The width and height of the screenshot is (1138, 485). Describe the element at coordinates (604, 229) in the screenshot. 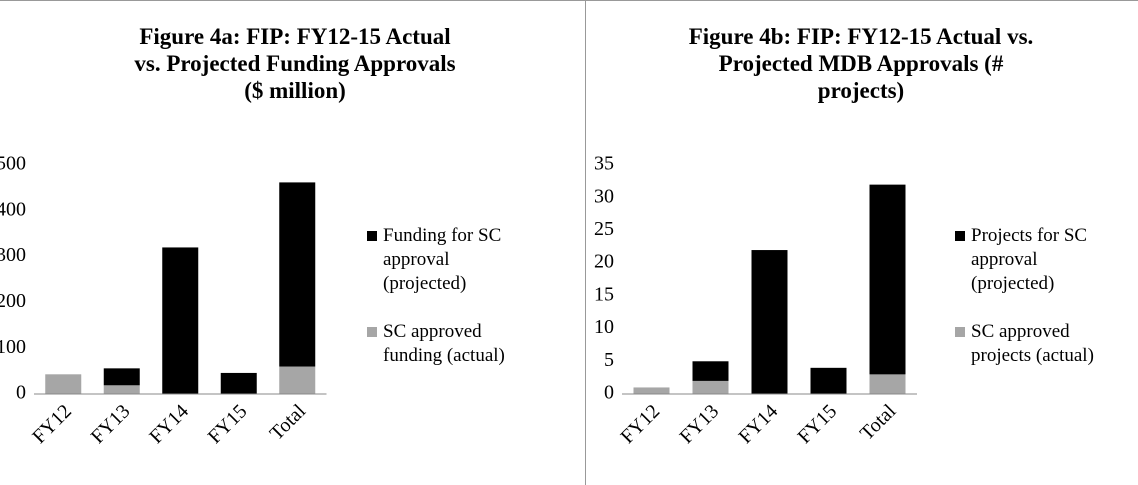

I see `y-tick-label: 25` at that location.